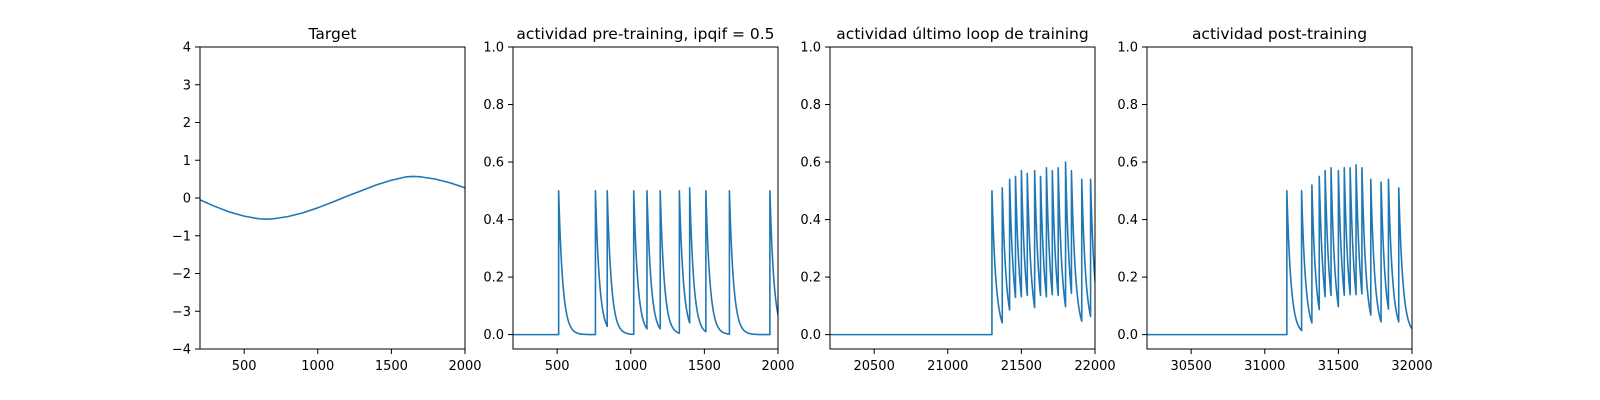  I want to click on x-tick-label: 20500, so click(873, 366).